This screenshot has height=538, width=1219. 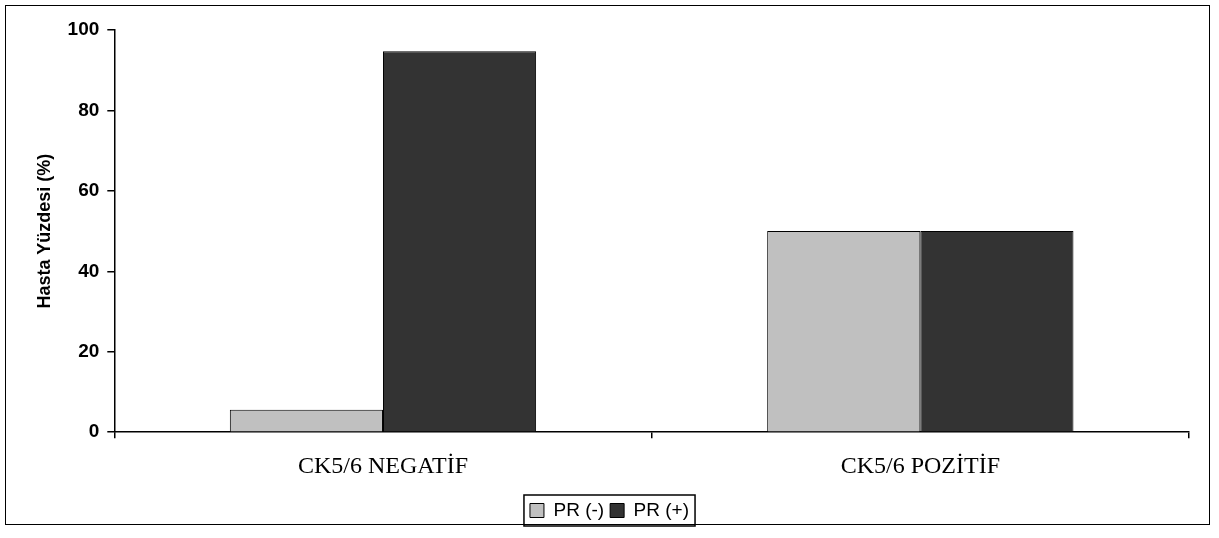 I want to click on x-tick-label: CK5/6 NEGATİF, so click(x=382, y=464).